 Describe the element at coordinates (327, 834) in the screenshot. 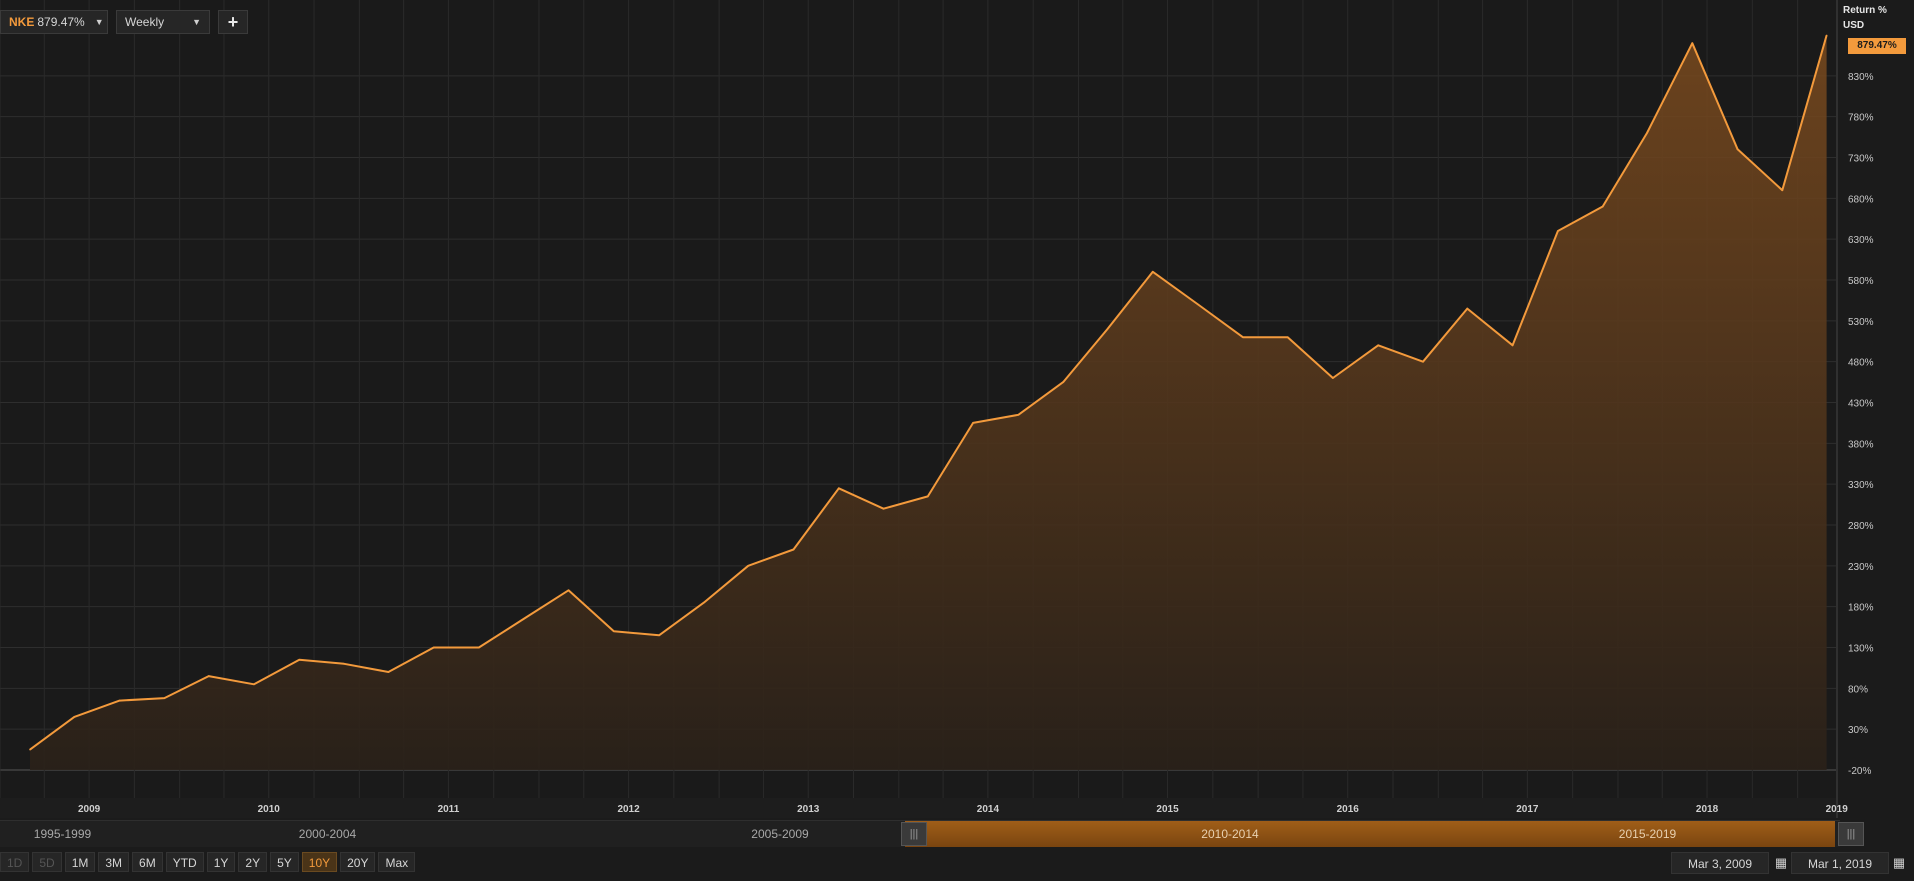

I see `navigator-period: 2000-2004` at that location.